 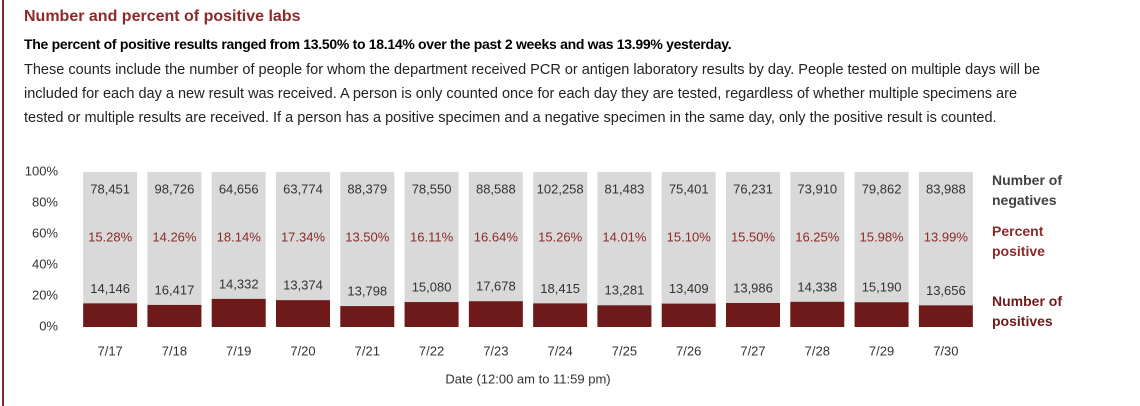 What do you see at coordinates (752, 350) in the screenshot?
I see `x-tick-label: 7/27` at bounding box center [752, 350].